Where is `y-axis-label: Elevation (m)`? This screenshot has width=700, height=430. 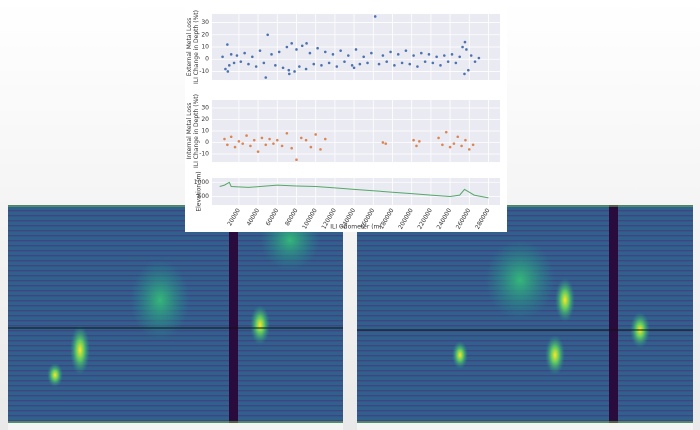
y-axis-label: Elevation (m) is located at coordinates (199, 191).